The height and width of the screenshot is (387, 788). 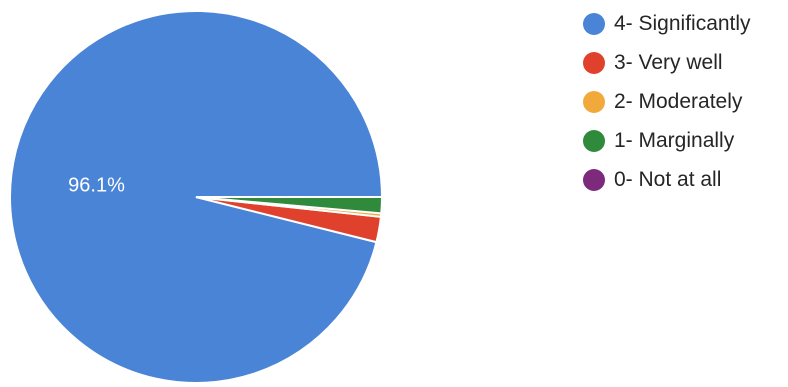 I want to click on legend-label: 2- Moderately, so click(x=678, y=101).